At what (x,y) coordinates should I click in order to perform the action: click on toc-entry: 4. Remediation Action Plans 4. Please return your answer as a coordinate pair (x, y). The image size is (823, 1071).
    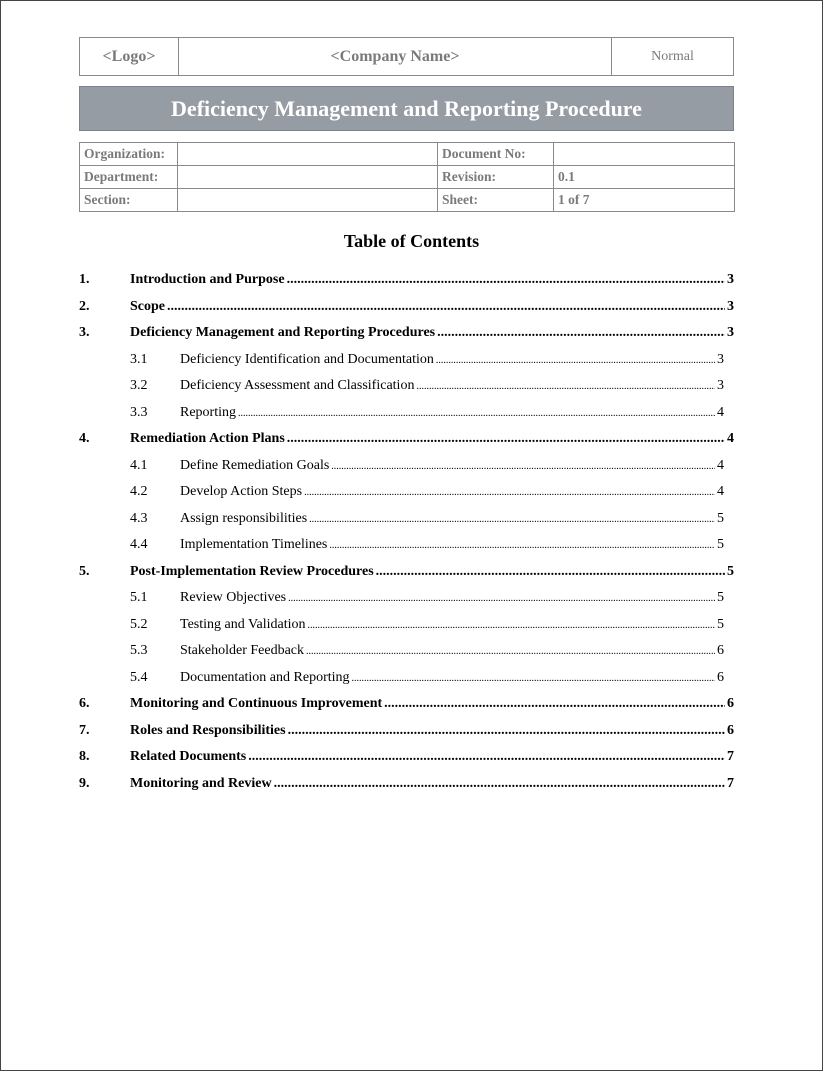
    Looking at the image, I should click on (406, 444).